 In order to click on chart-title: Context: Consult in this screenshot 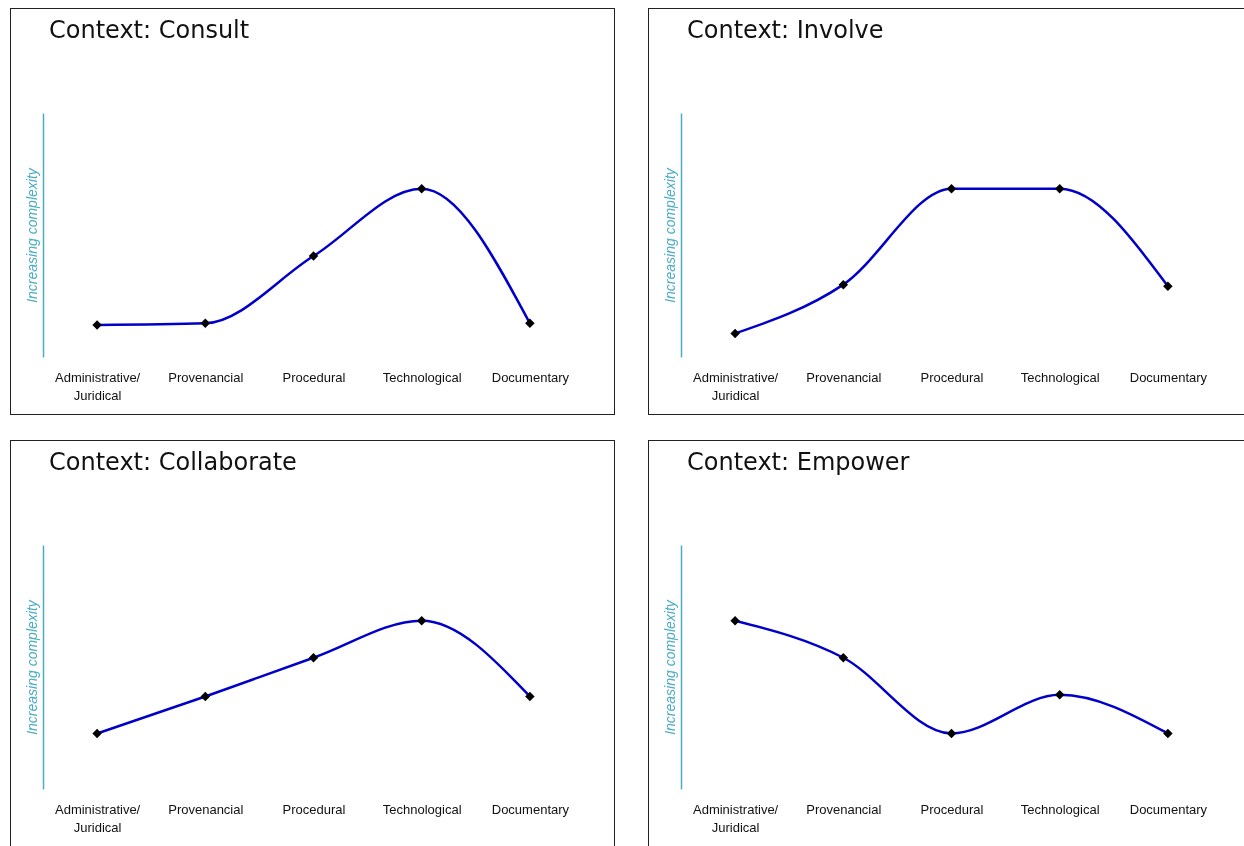, I will do `click(149, 30)`.